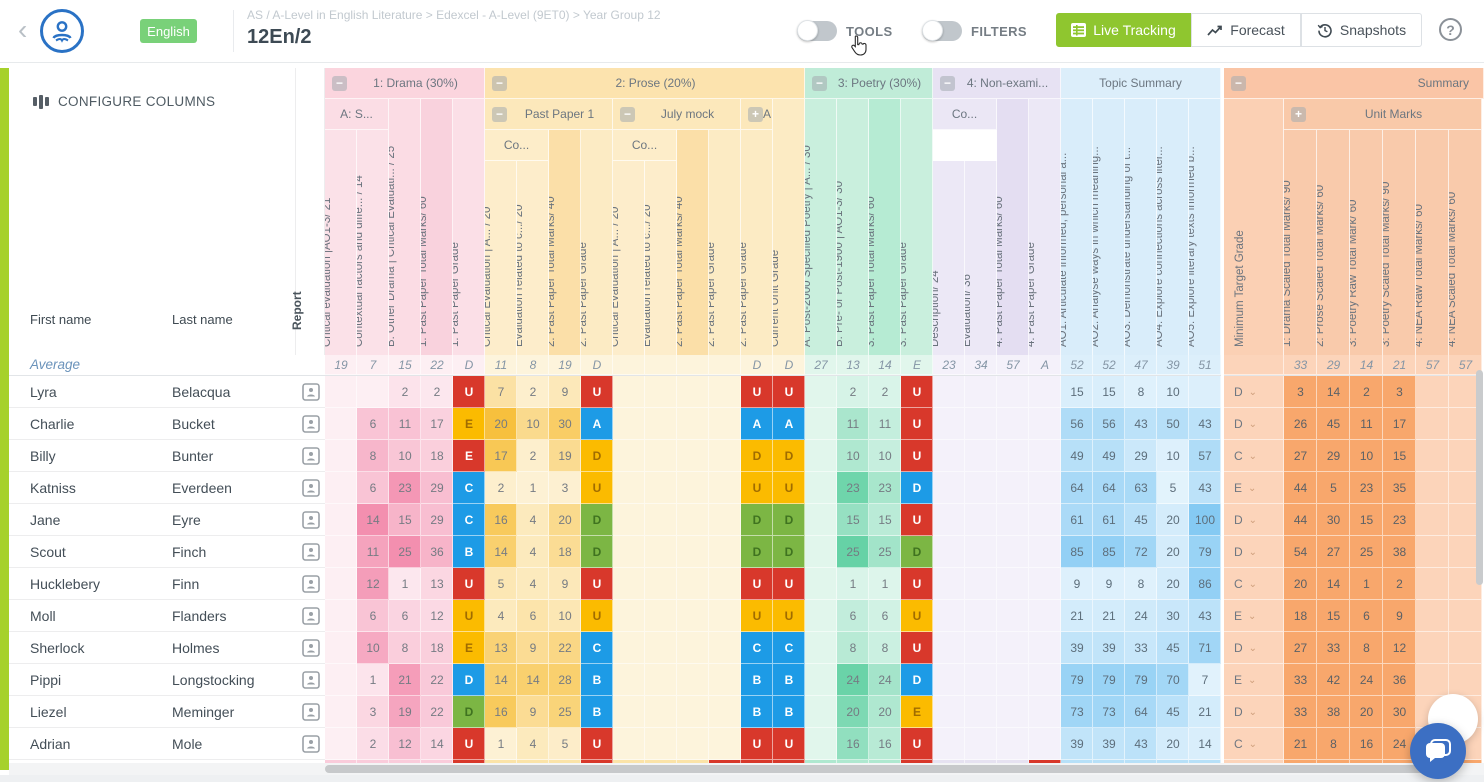 This screenshot has height=782, width=1484. I want to click on mark-cell-d4: 22, so click(437, 680).